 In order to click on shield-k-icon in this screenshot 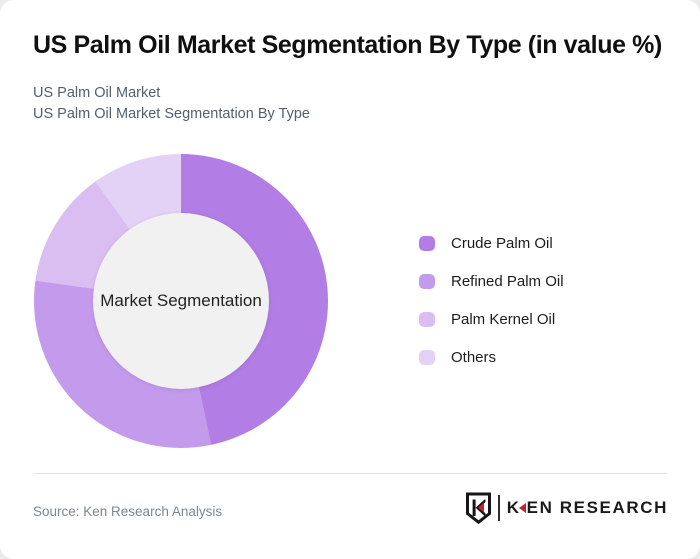, I will do `click(478, 508)`.